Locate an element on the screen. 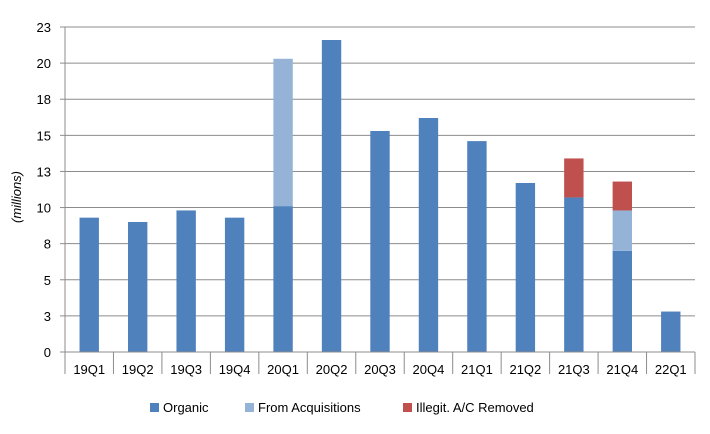 The height and width of the screenshot is (434, 710). y-tick-label: 13 is located at coordinates (44, 171).